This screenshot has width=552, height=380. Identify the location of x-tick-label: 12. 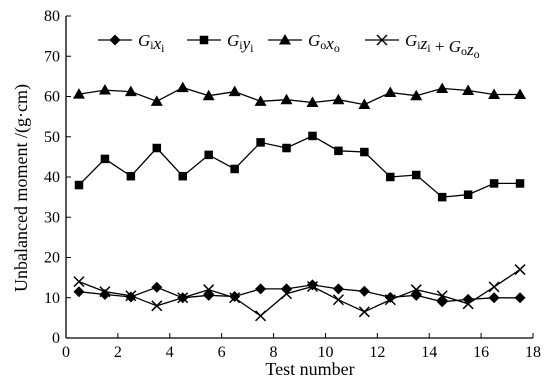
(377, 352).